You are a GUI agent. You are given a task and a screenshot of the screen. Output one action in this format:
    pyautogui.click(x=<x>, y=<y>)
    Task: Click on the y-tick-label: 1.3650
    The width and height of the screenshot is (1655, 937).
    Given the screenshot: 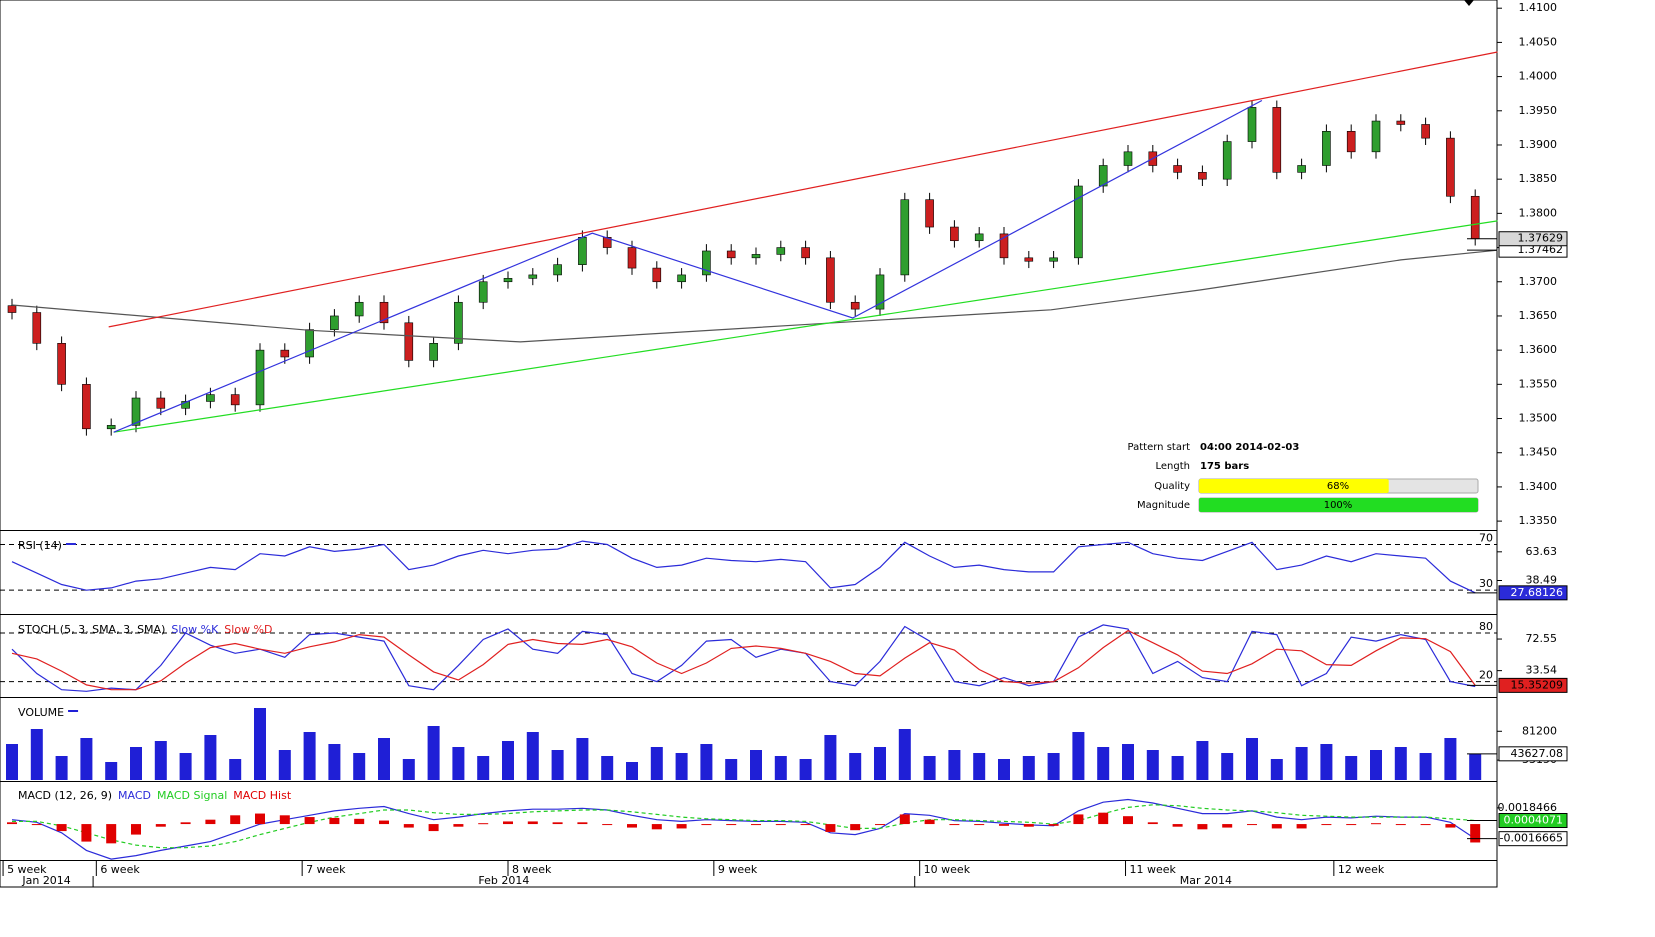 What is the action you would take?
    pyautogui.click(x=1538, y=315)
    